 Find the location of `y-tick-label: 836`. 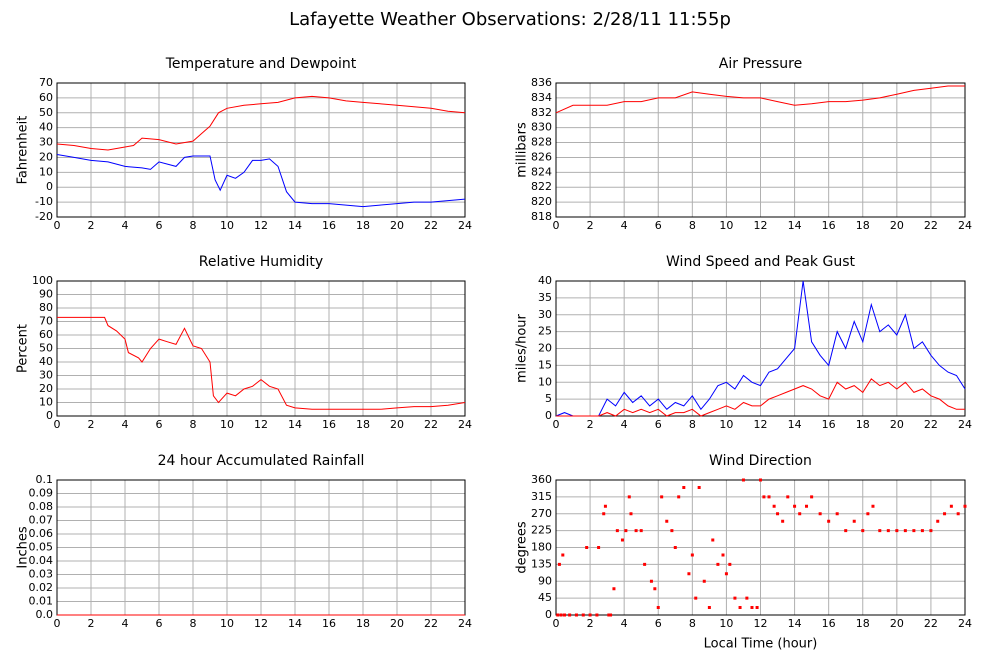

y-tick-label: 836 is located at coordinates (541, 82).